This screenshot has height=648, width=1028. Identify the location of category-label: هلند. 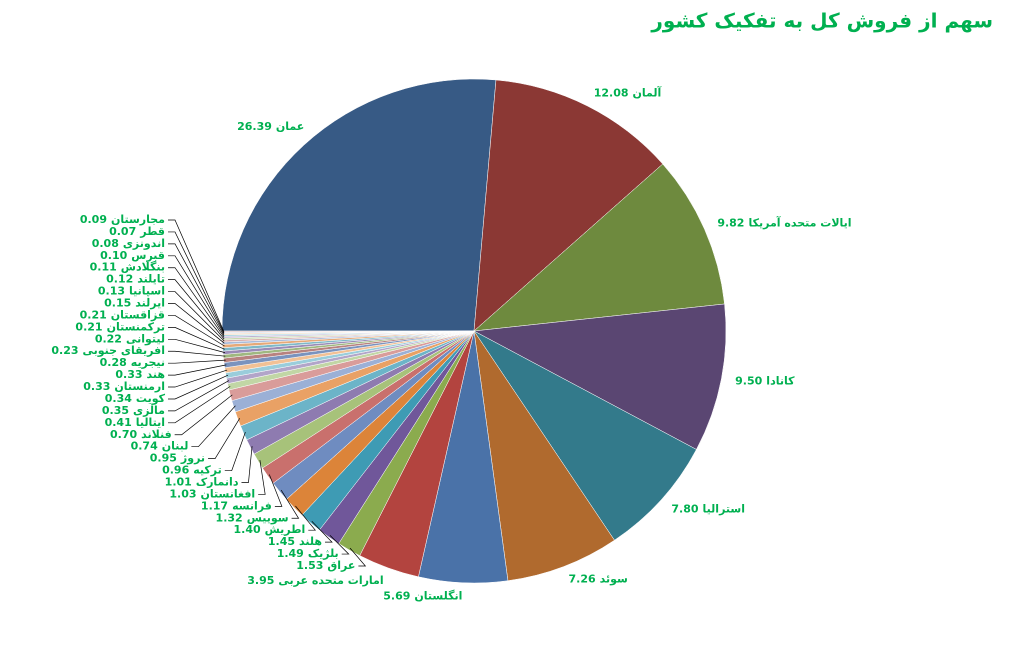
(310, 541).